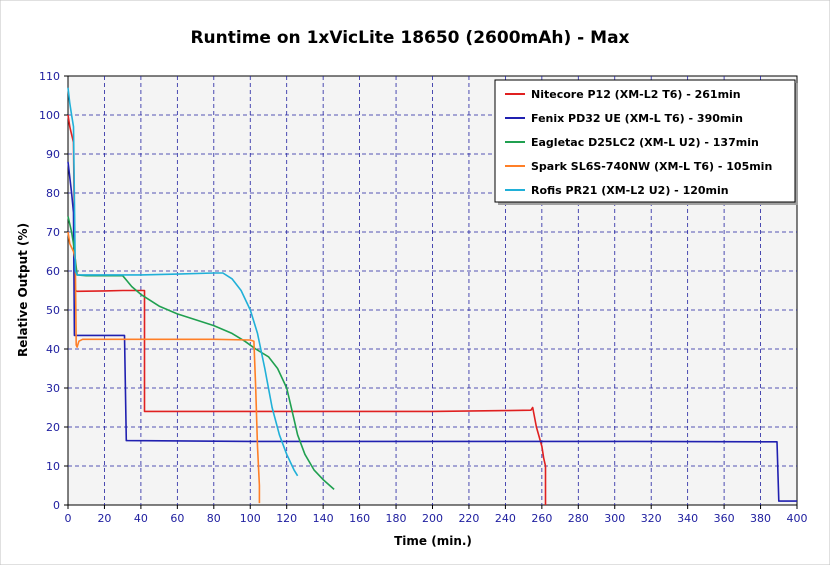  What do you see at coordinates (760, 518) in the screenshot?
I see `x-tick-label: 380` at bounding box center [760, 518].